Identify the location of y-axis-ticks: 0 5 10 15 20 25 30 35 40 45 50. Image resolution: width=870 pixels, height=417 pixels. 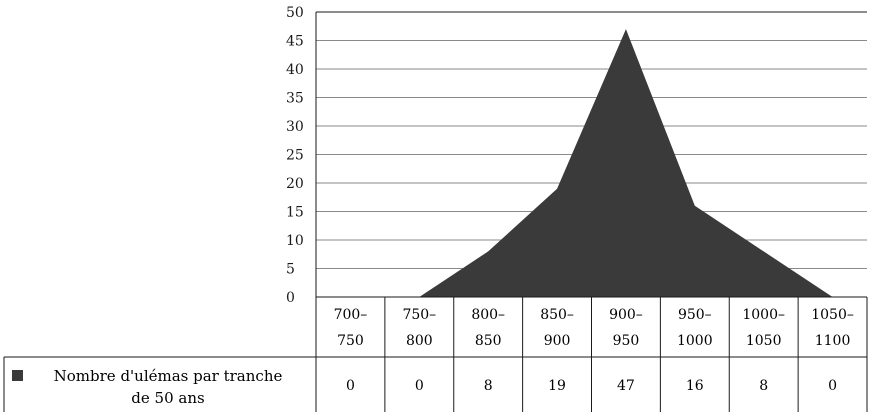
(295, 155).